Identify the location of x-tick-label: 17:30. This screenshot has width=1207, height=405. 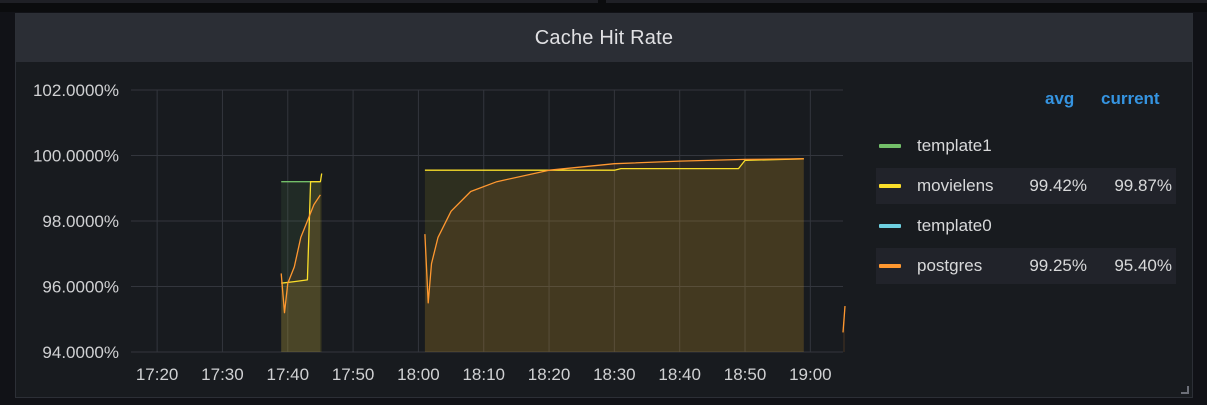
(222, 374).